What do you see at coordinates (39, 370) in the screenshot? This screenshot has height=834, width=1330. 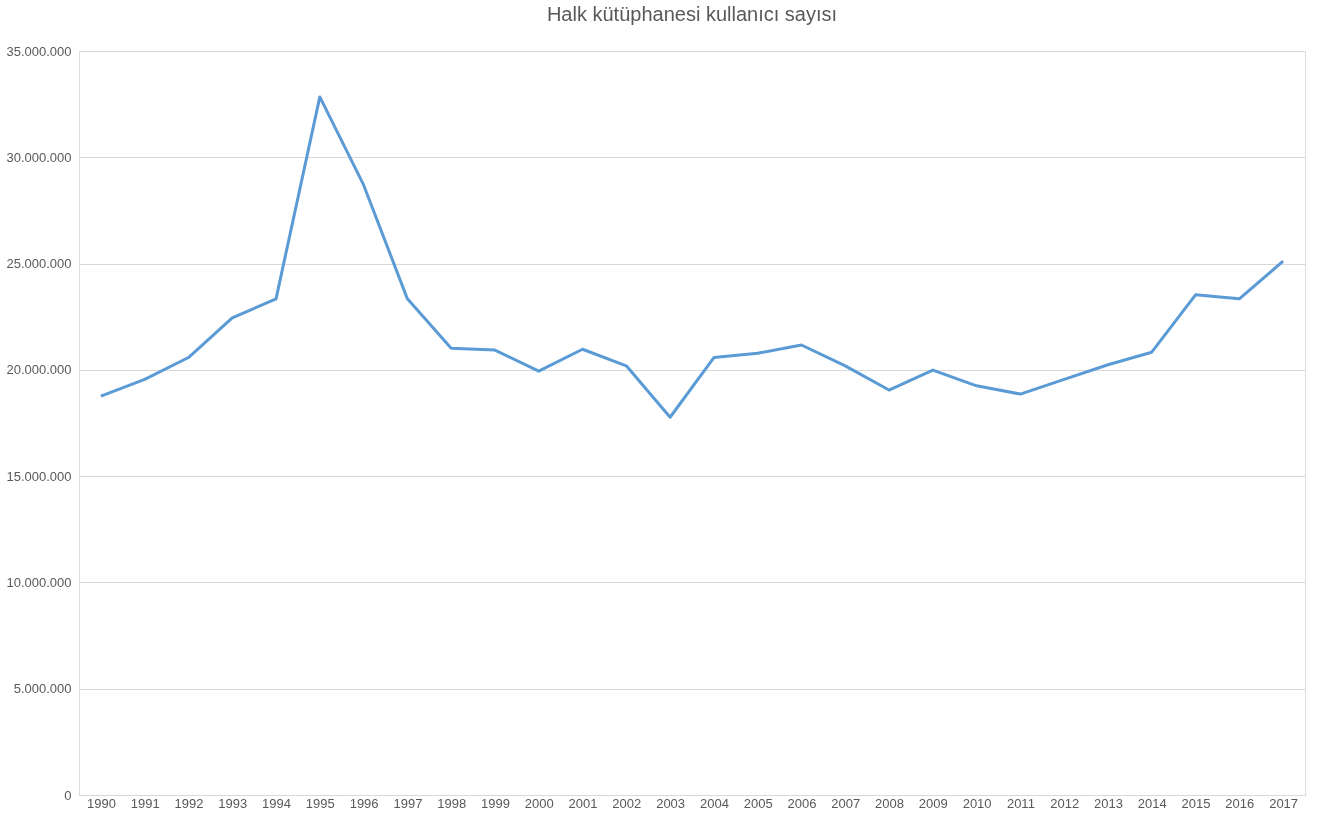 I see `y-tick-label: 20.000.000` at bounding box center [39, 370].